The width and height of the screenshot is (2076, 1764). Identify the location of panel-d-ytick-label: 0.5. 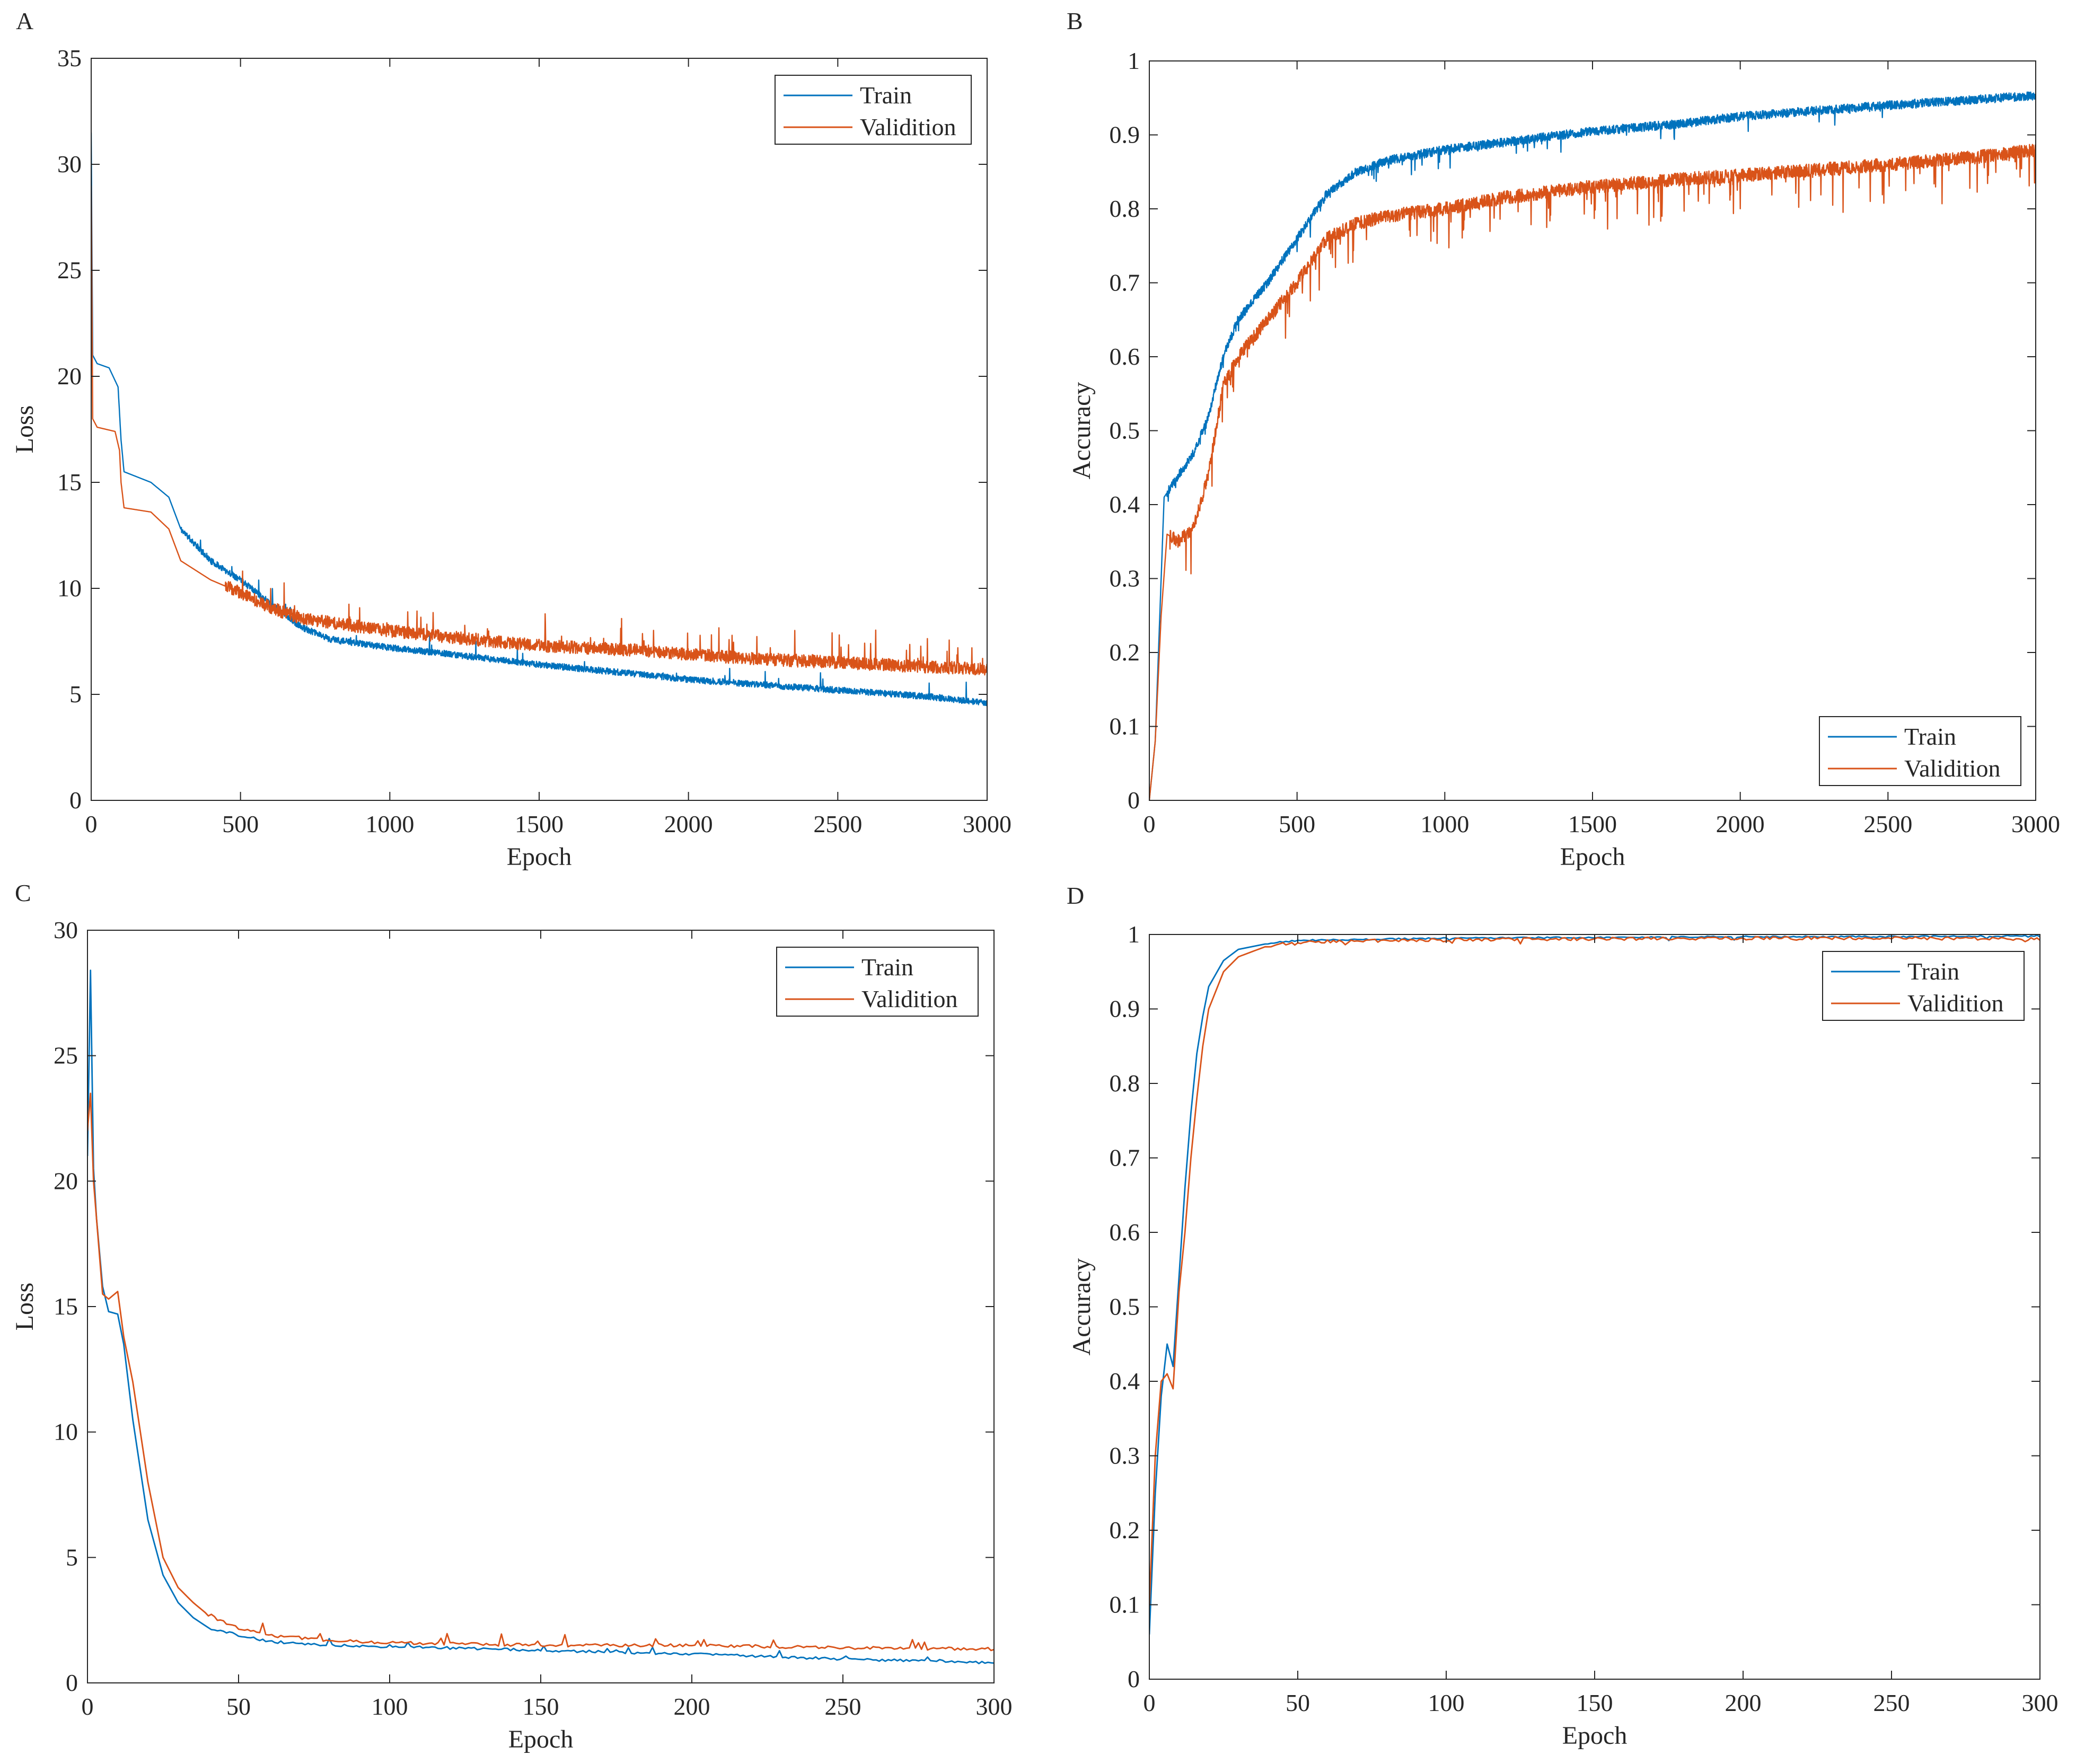
(1125, 1306).